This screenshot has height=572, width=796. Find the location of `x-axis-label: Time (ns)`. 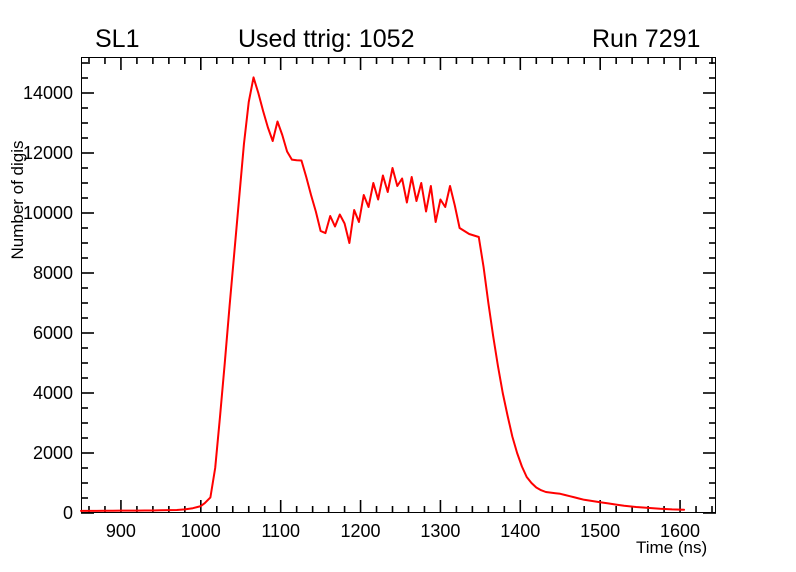

x-axis-label: Time (ns) is located at coordinates (672, 547).